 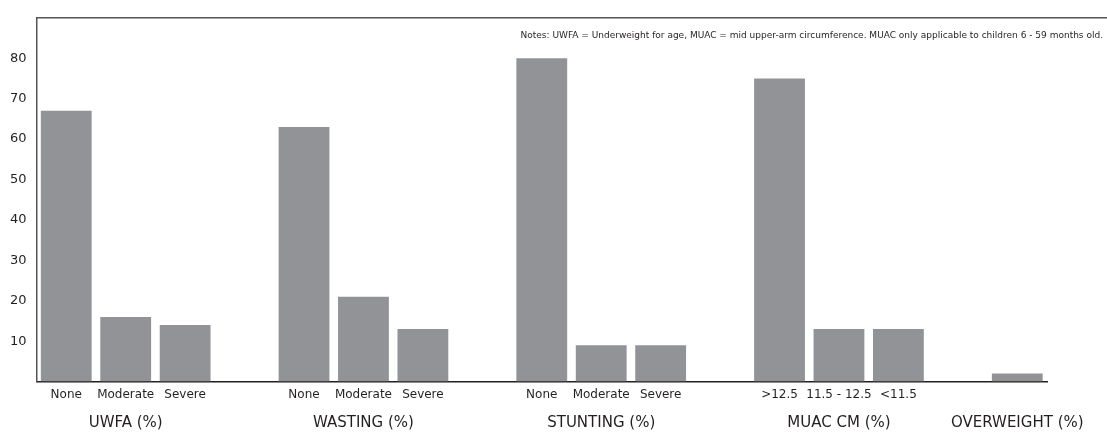 I want to click on x-tick-label: >12.5, so click(x=779, y=393).